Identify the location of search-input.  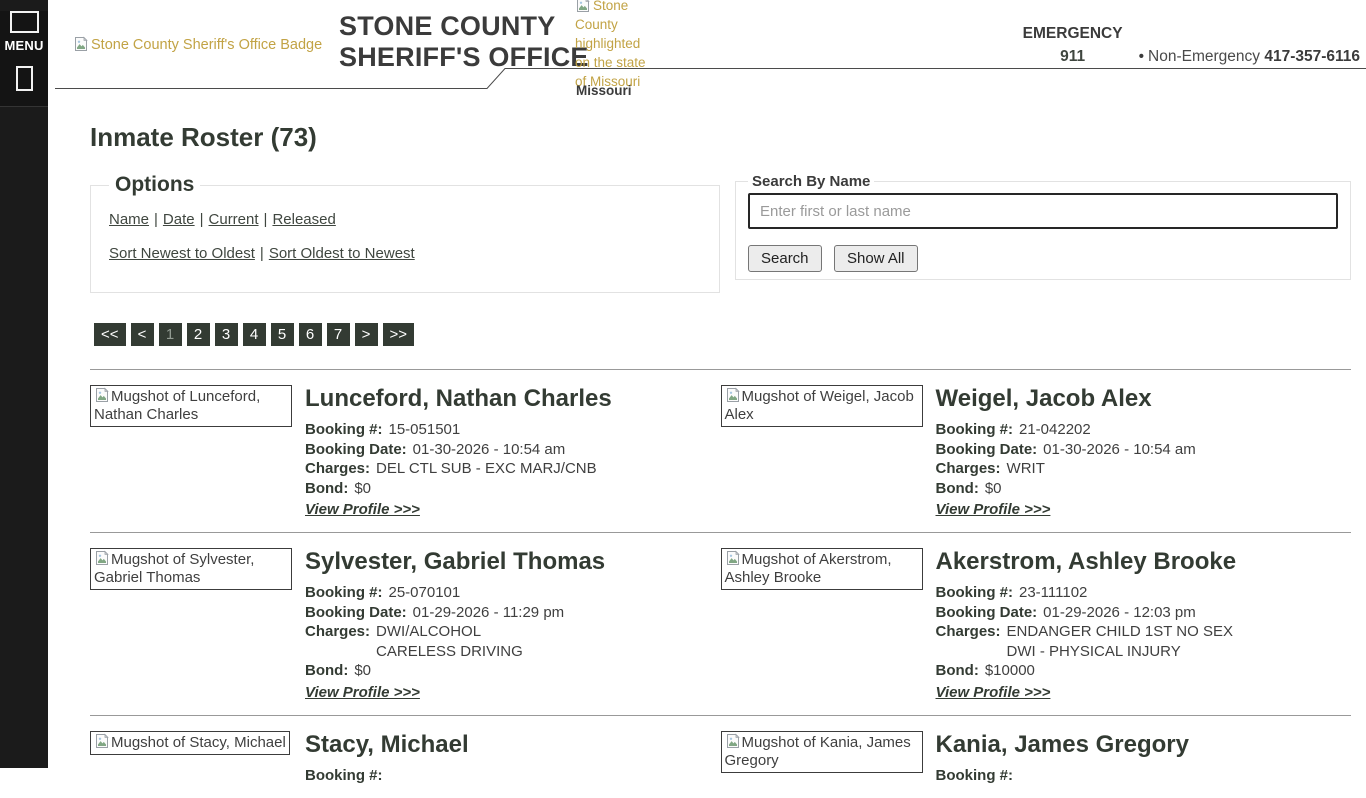
(1043, 211).